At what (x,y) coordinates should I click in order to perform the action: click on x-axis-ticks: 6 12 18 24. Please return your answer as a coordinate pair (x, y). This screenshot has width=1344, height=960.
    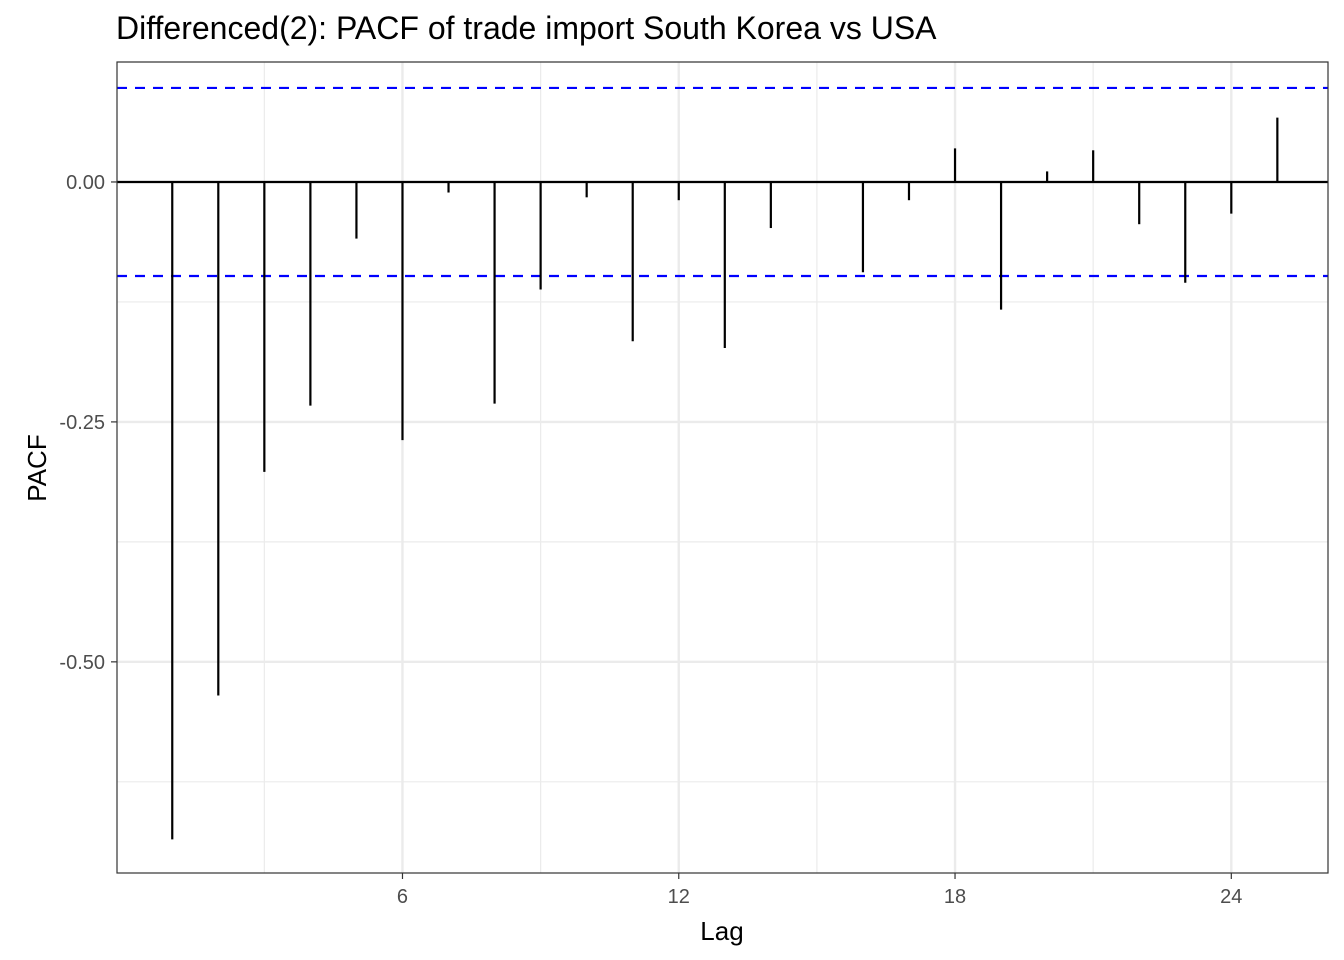
    Looking at the image, I should click on (819, 890).